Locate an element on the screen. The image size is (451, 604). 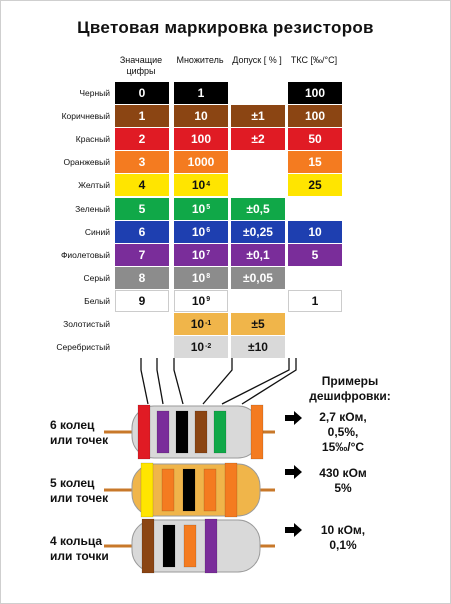
cell-tks: 15 is located at coordinates (315, 162).